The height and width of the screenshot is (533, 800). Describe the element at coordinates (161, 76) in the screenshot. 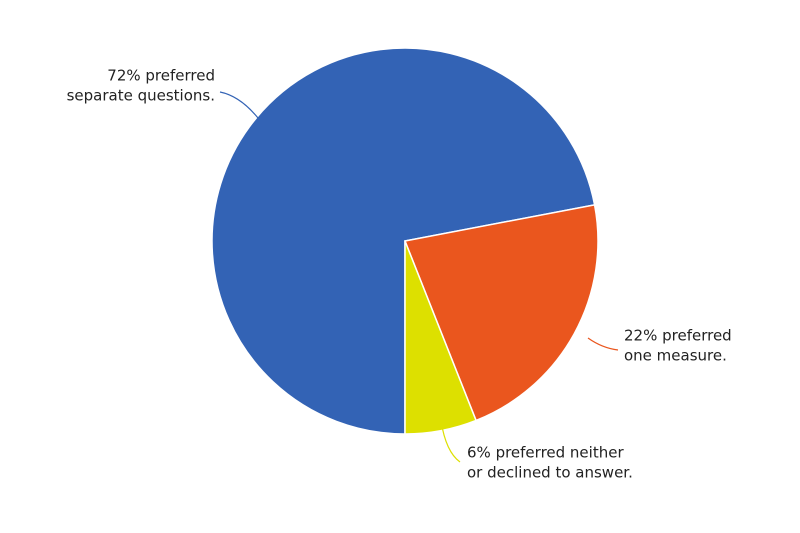

I see `slice-label: 72% preferred` at that location.